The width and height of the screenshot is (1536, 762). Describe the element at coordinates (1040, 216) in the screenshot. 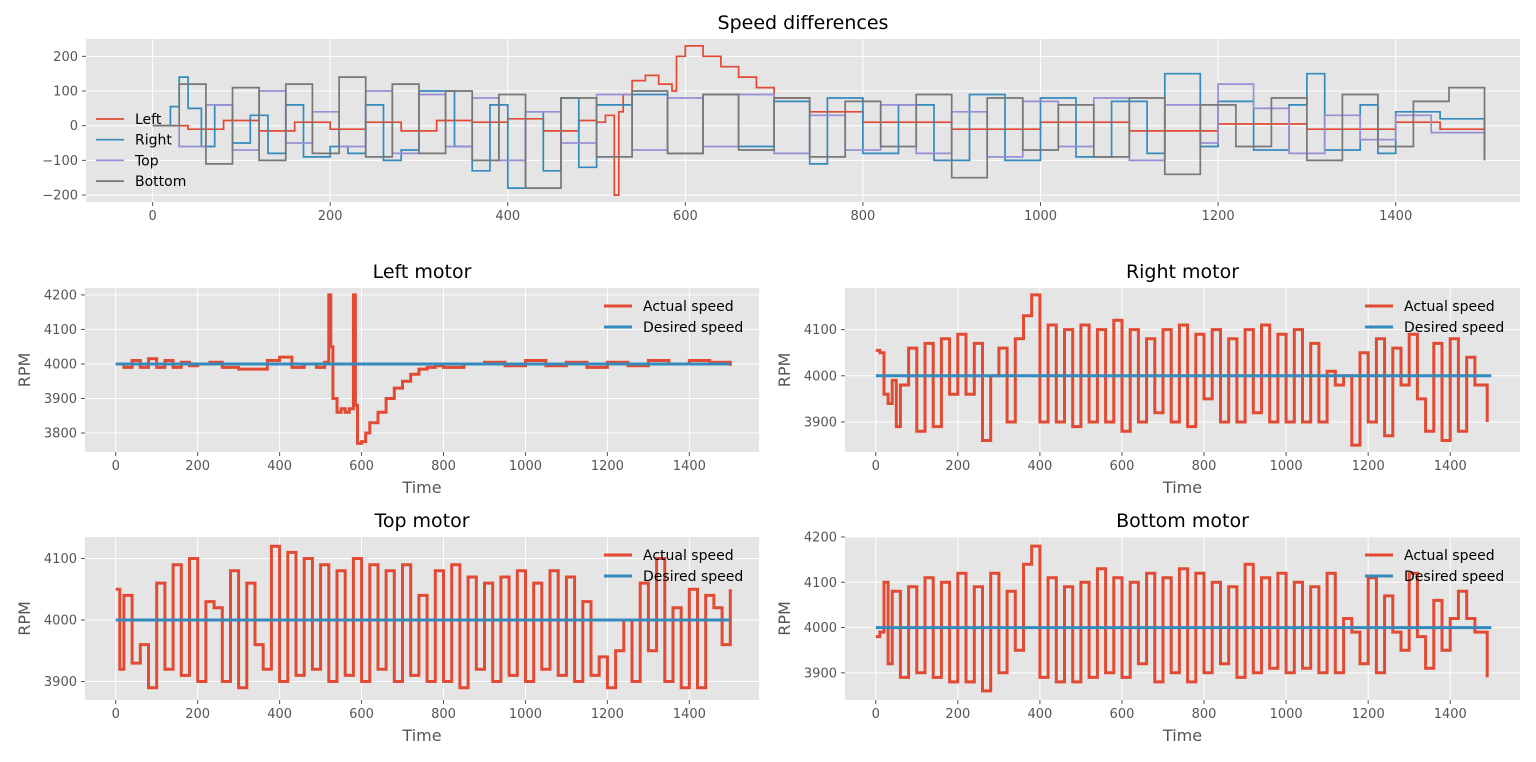

I see `speed-differences-x-tick-label: 1000` at that location.